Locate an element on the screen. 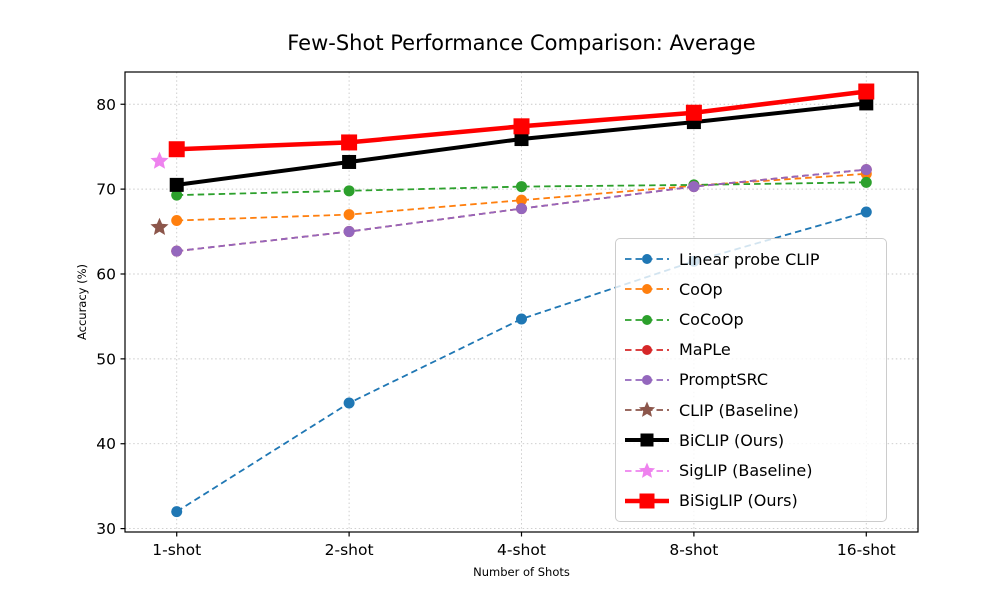  legend-label: CoOp is located at coordinates (701, 289).